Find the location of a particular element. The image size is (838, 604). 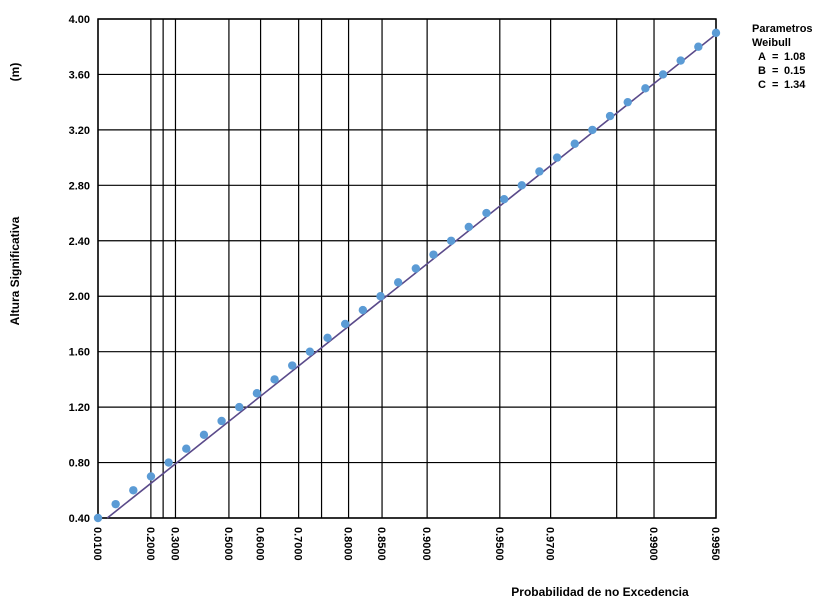

x-tick-label: 0.9900 is located at coordinates (653, 544).